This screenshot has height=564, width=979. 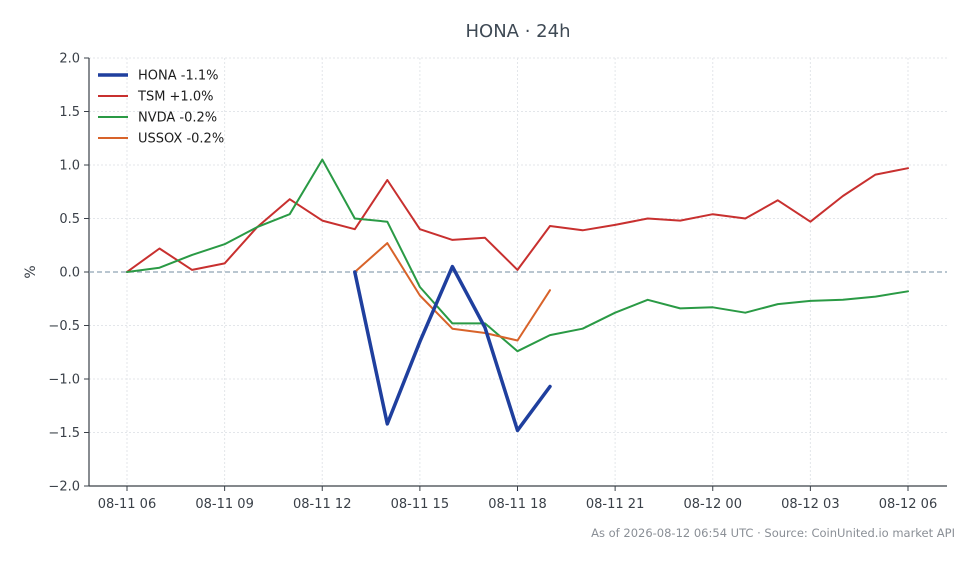 I want to click on legend-label-ussox: USSOX -0.2%, so click(x=181, y=139).